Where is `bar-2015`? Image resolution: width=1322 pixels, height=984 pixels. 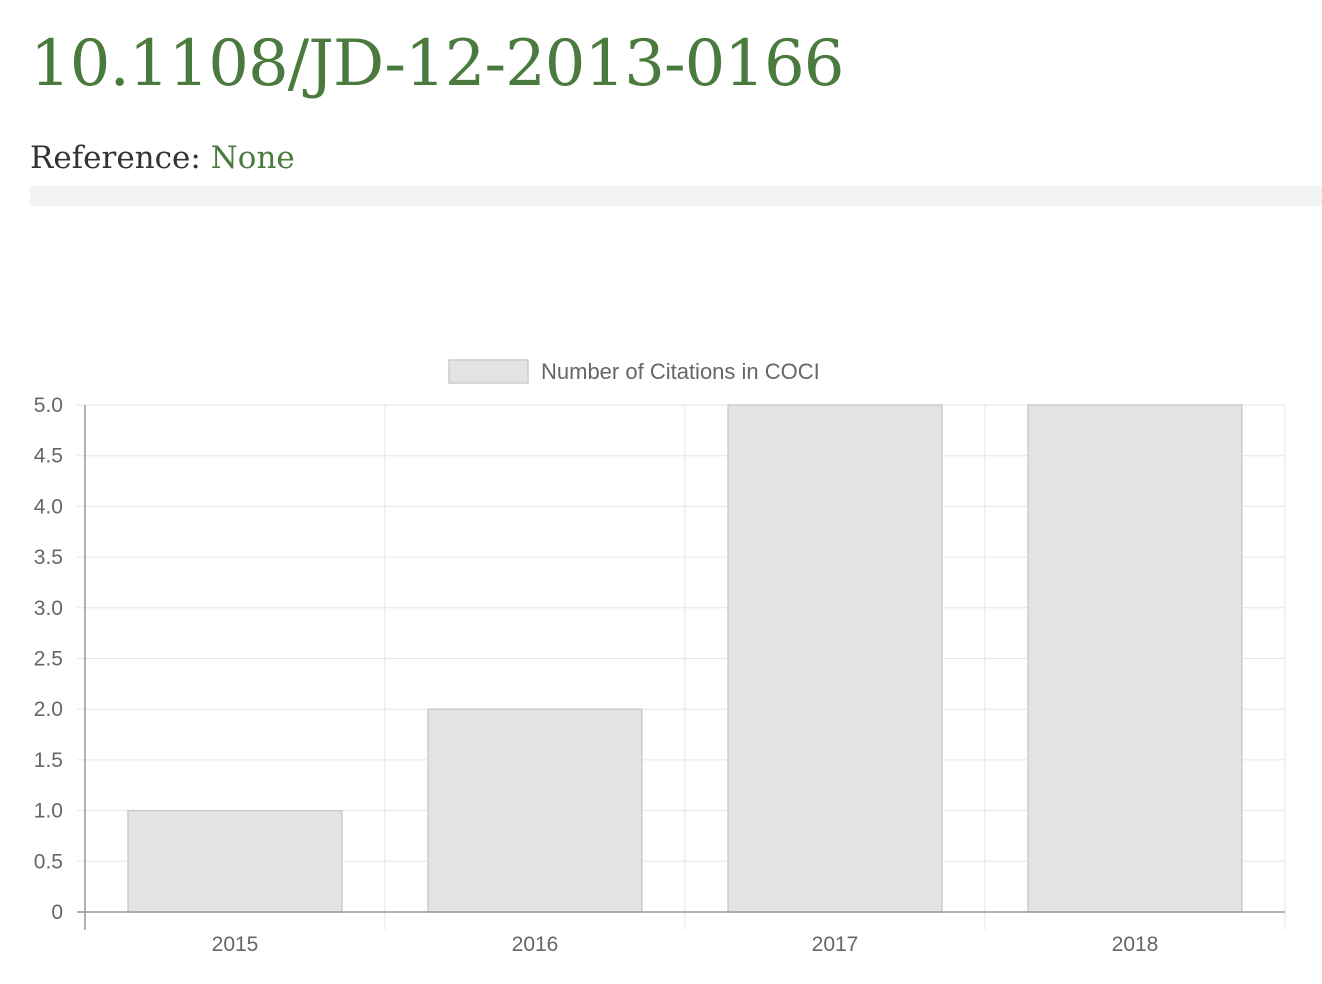
bar-2015 is located at coordinates (235, 861).